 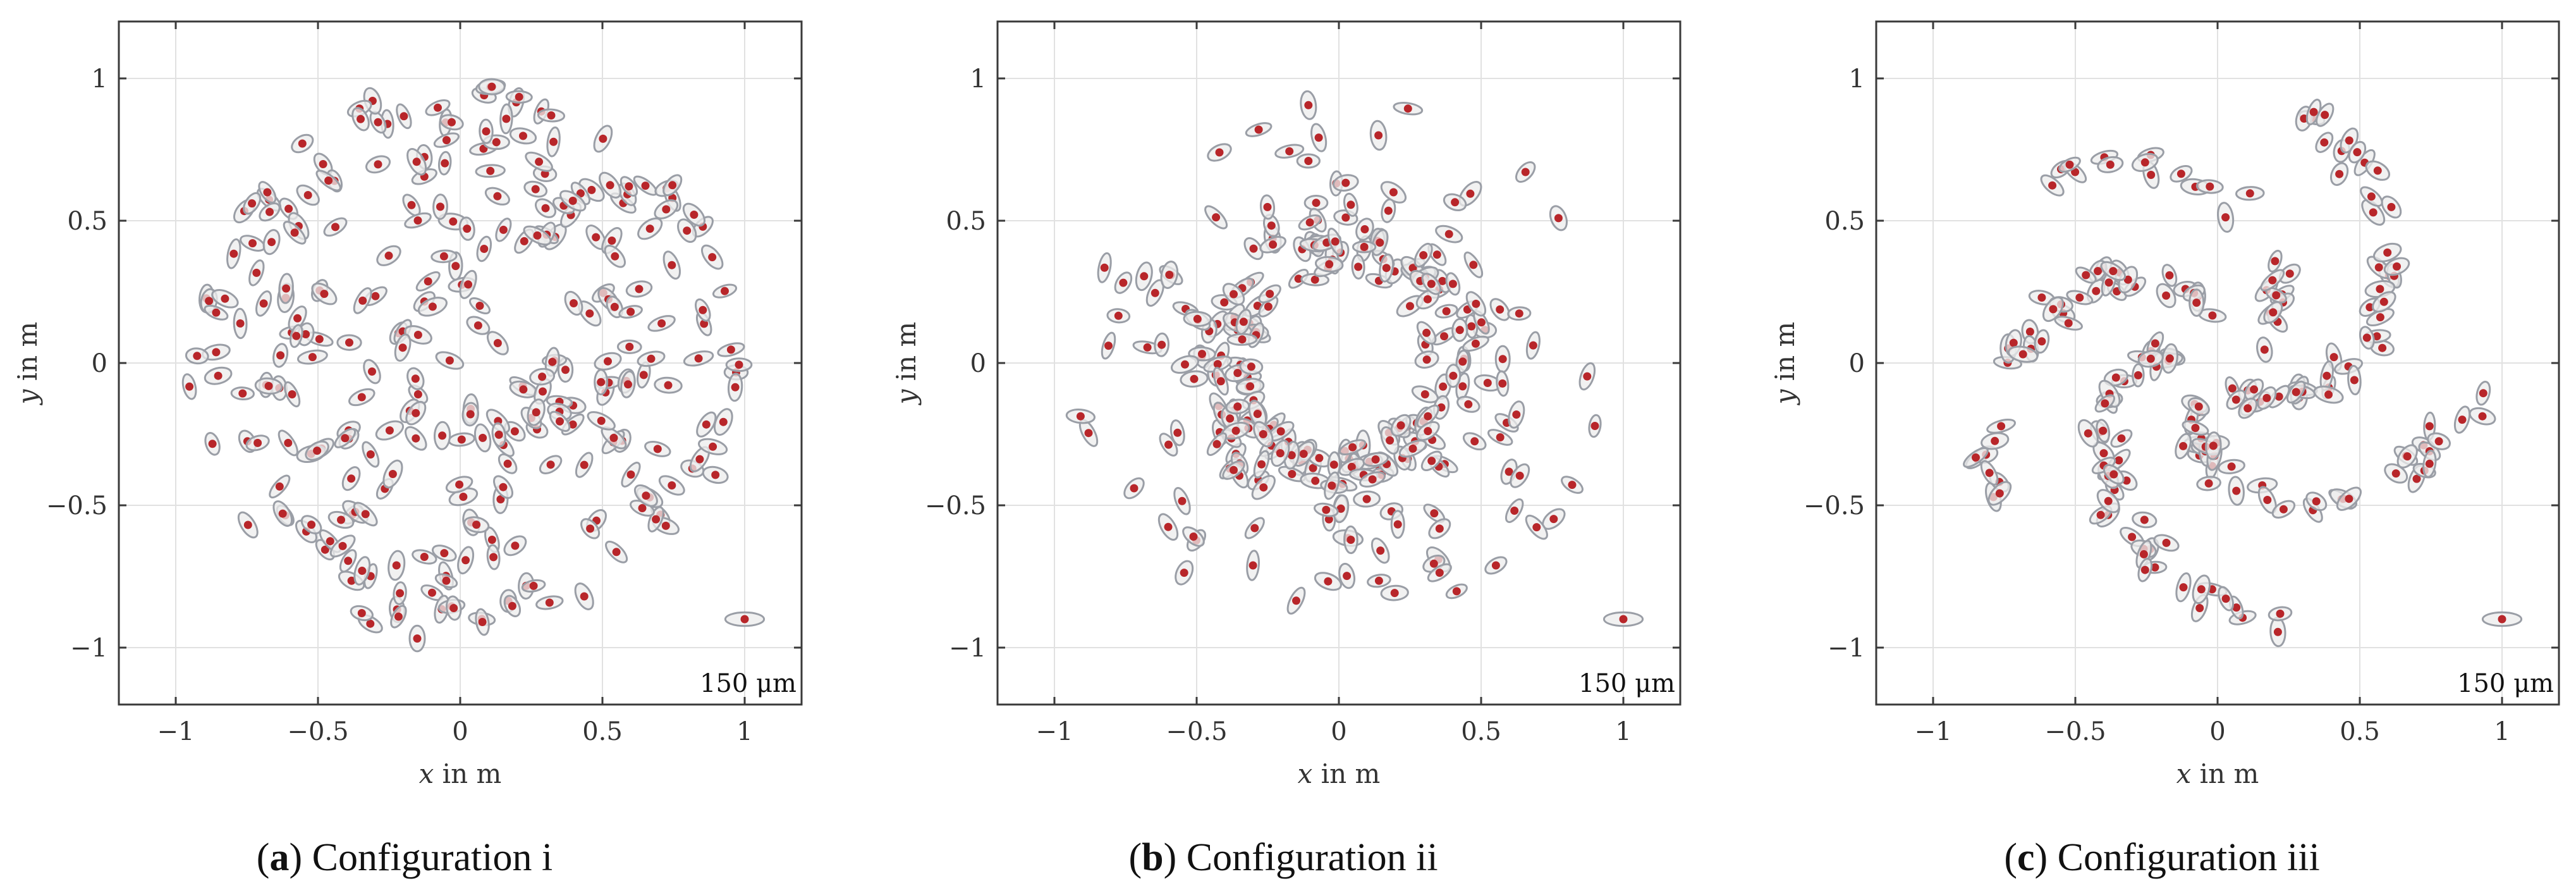 I want to click on panel-c-xtick-label: 1, so click(x=2502, y=731).